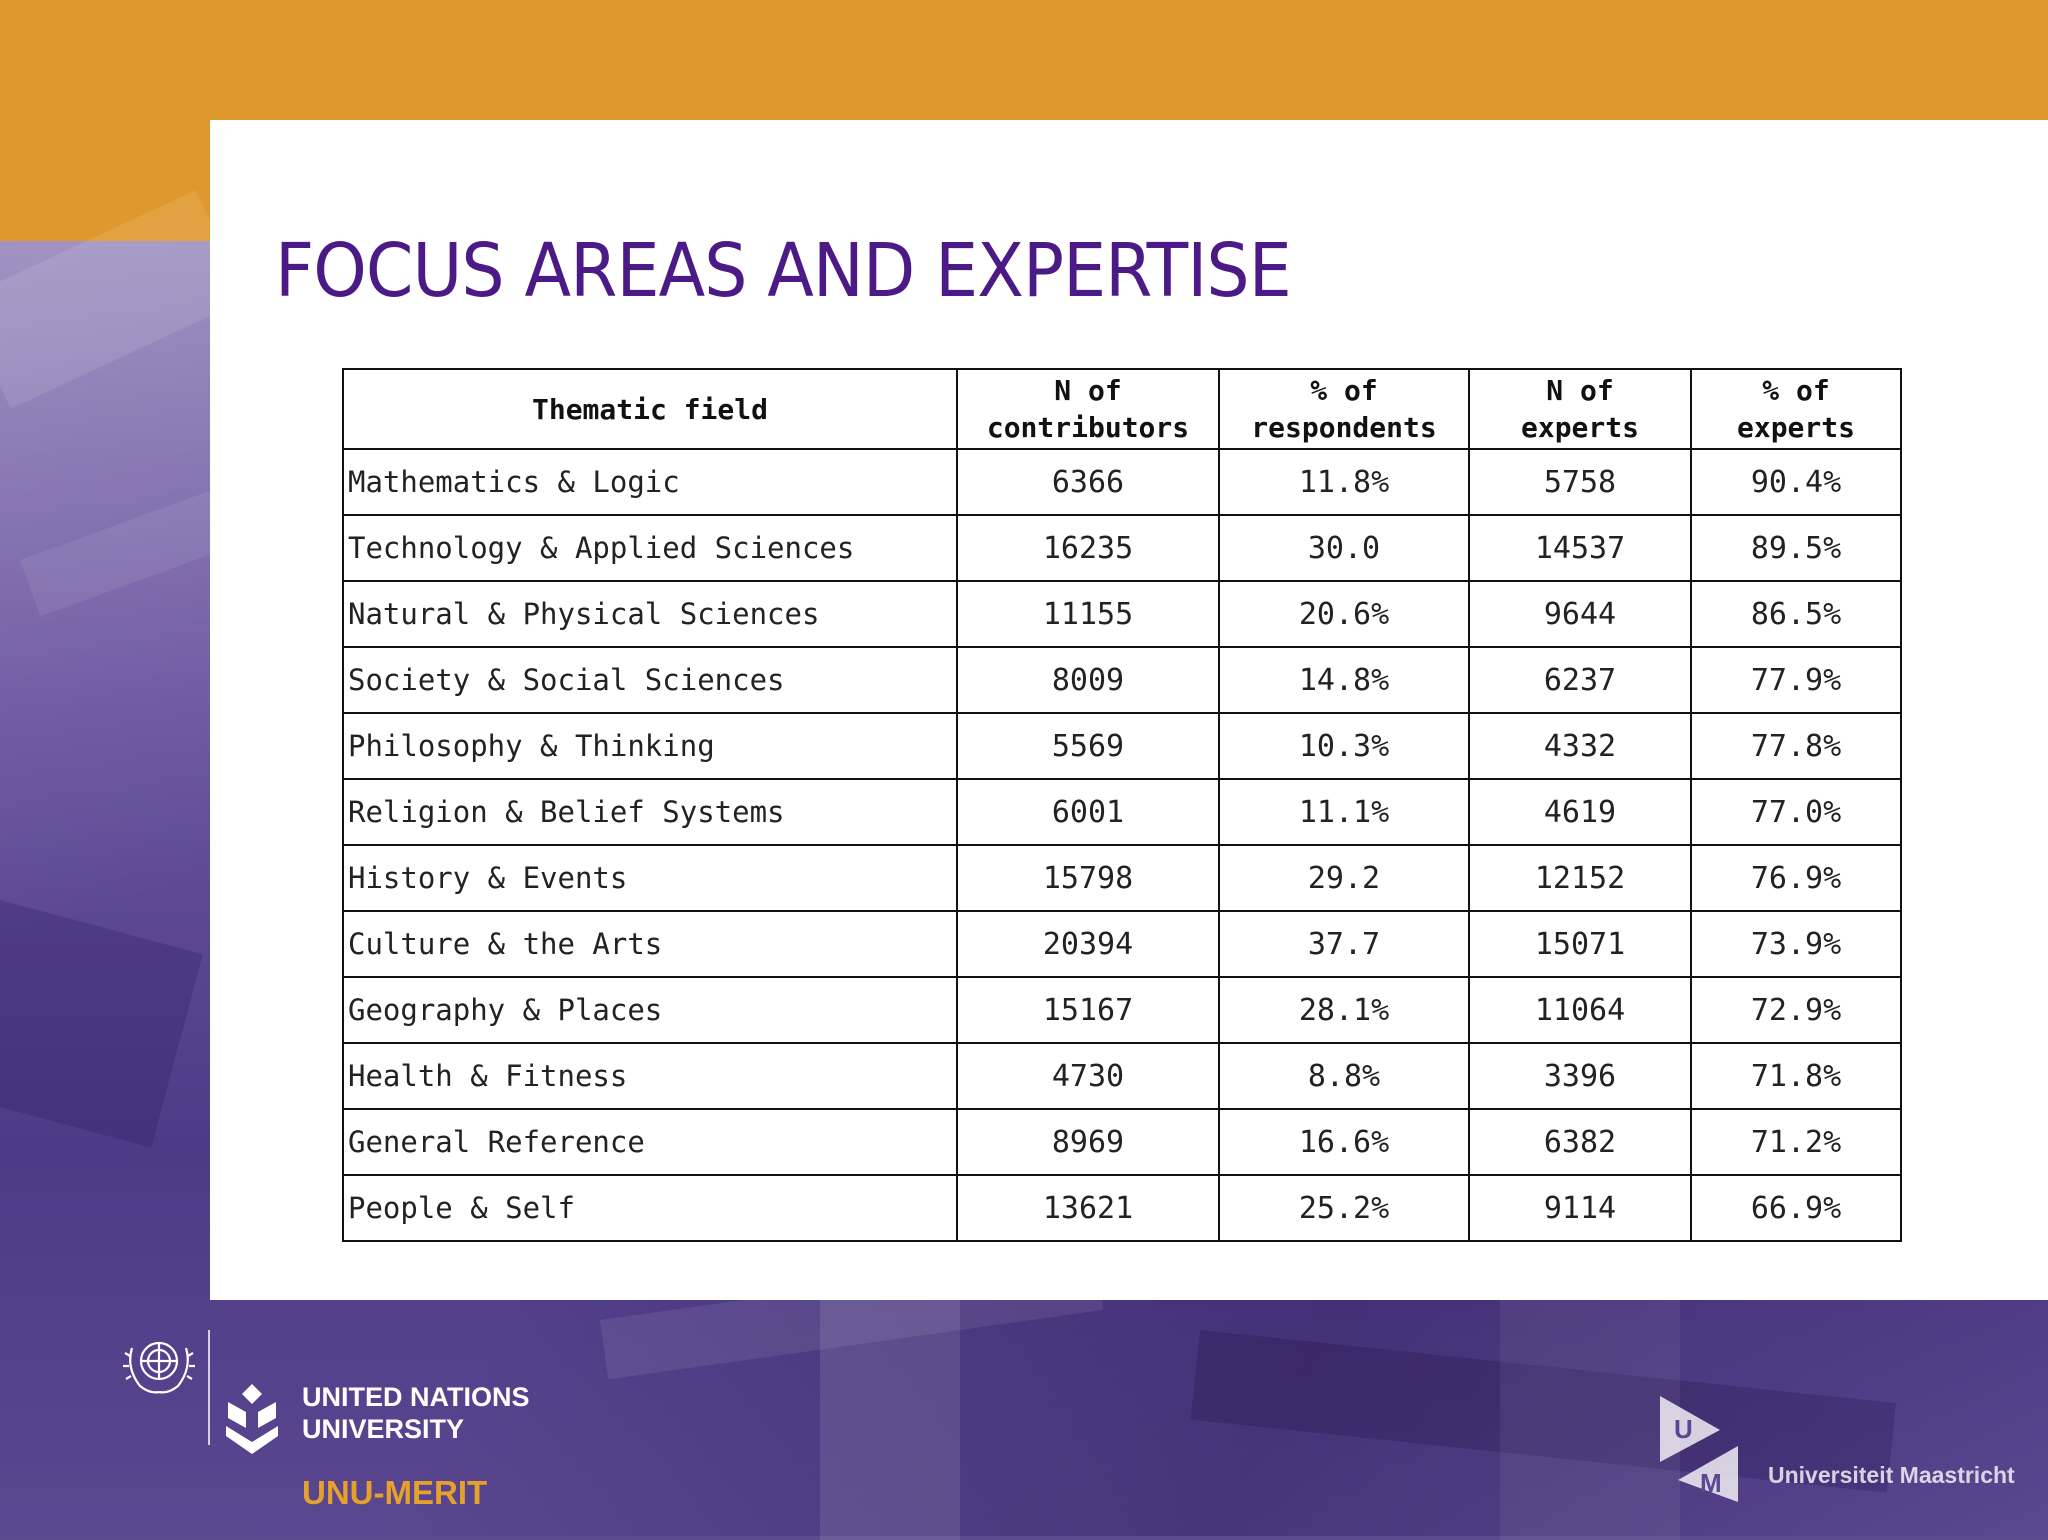 Image resolution: width=2048 pixels, height=1540 pixels. What do you see at coordinates (1796, 944) in the screenshot?
I see `cell-pct-experts: 73.9%` at bounding box center [1796, 944].